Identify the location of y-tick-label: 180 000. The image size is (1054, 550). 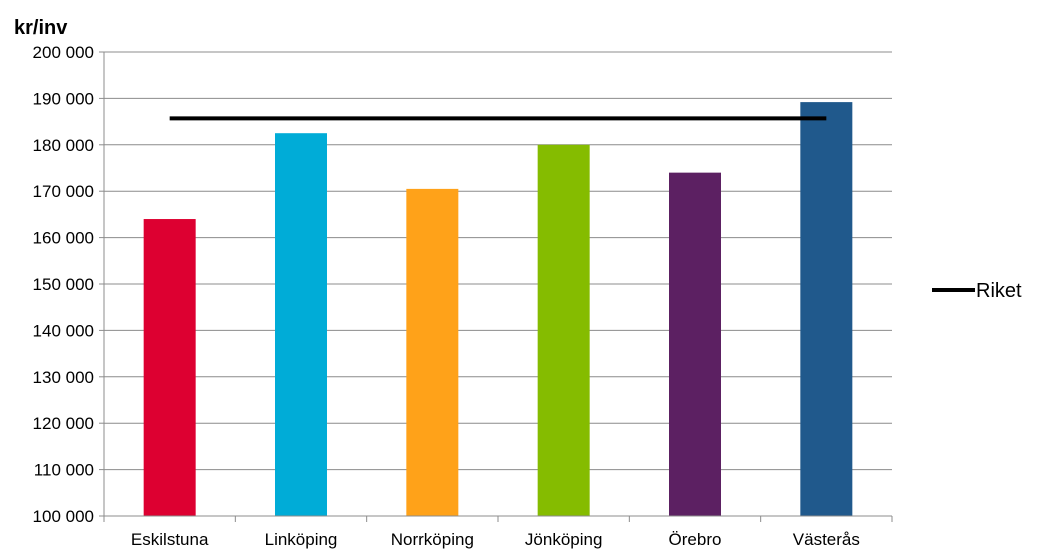
(63, 145).